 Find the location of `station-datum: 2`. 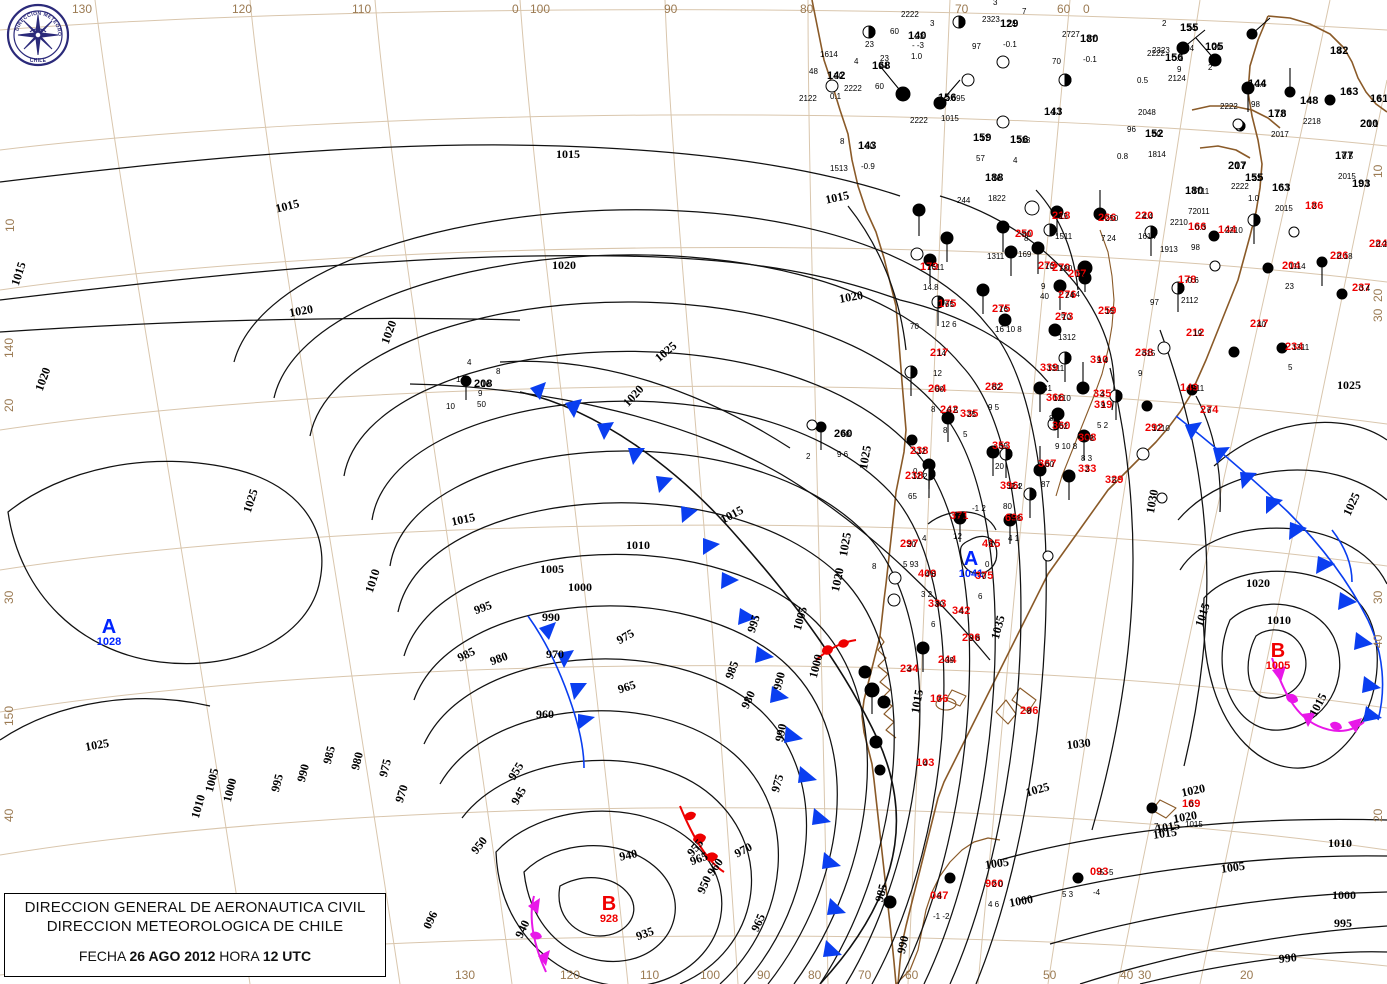

station-datum: 2 is located at coordinates (808, 456).